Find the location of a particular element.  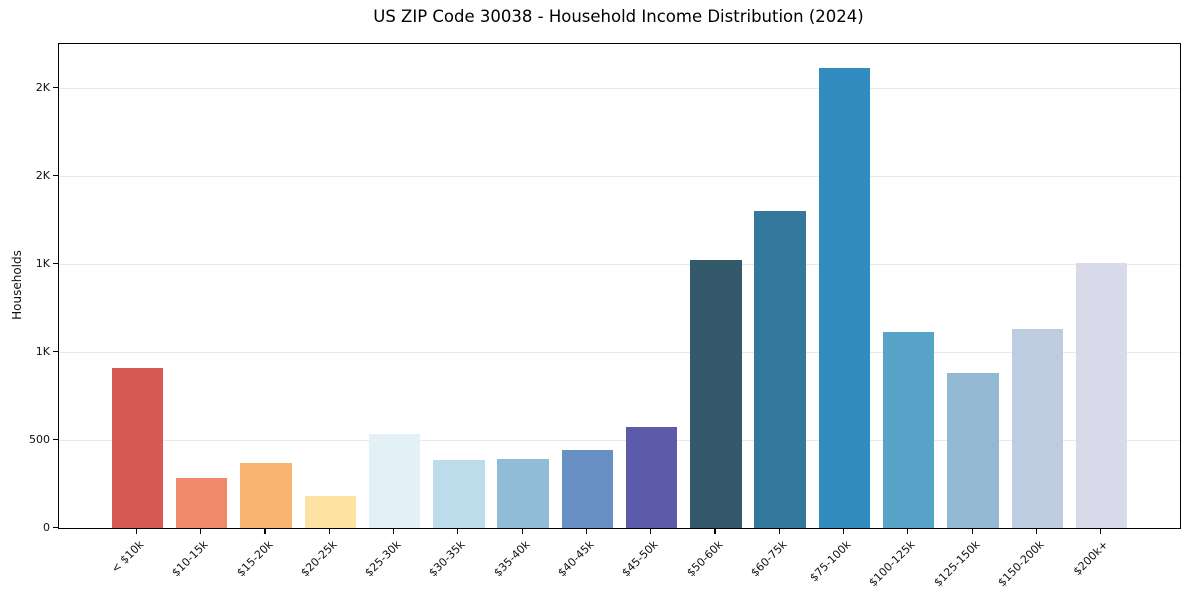

x-tick-label: $100-125k is located at coordinates (892, 564).